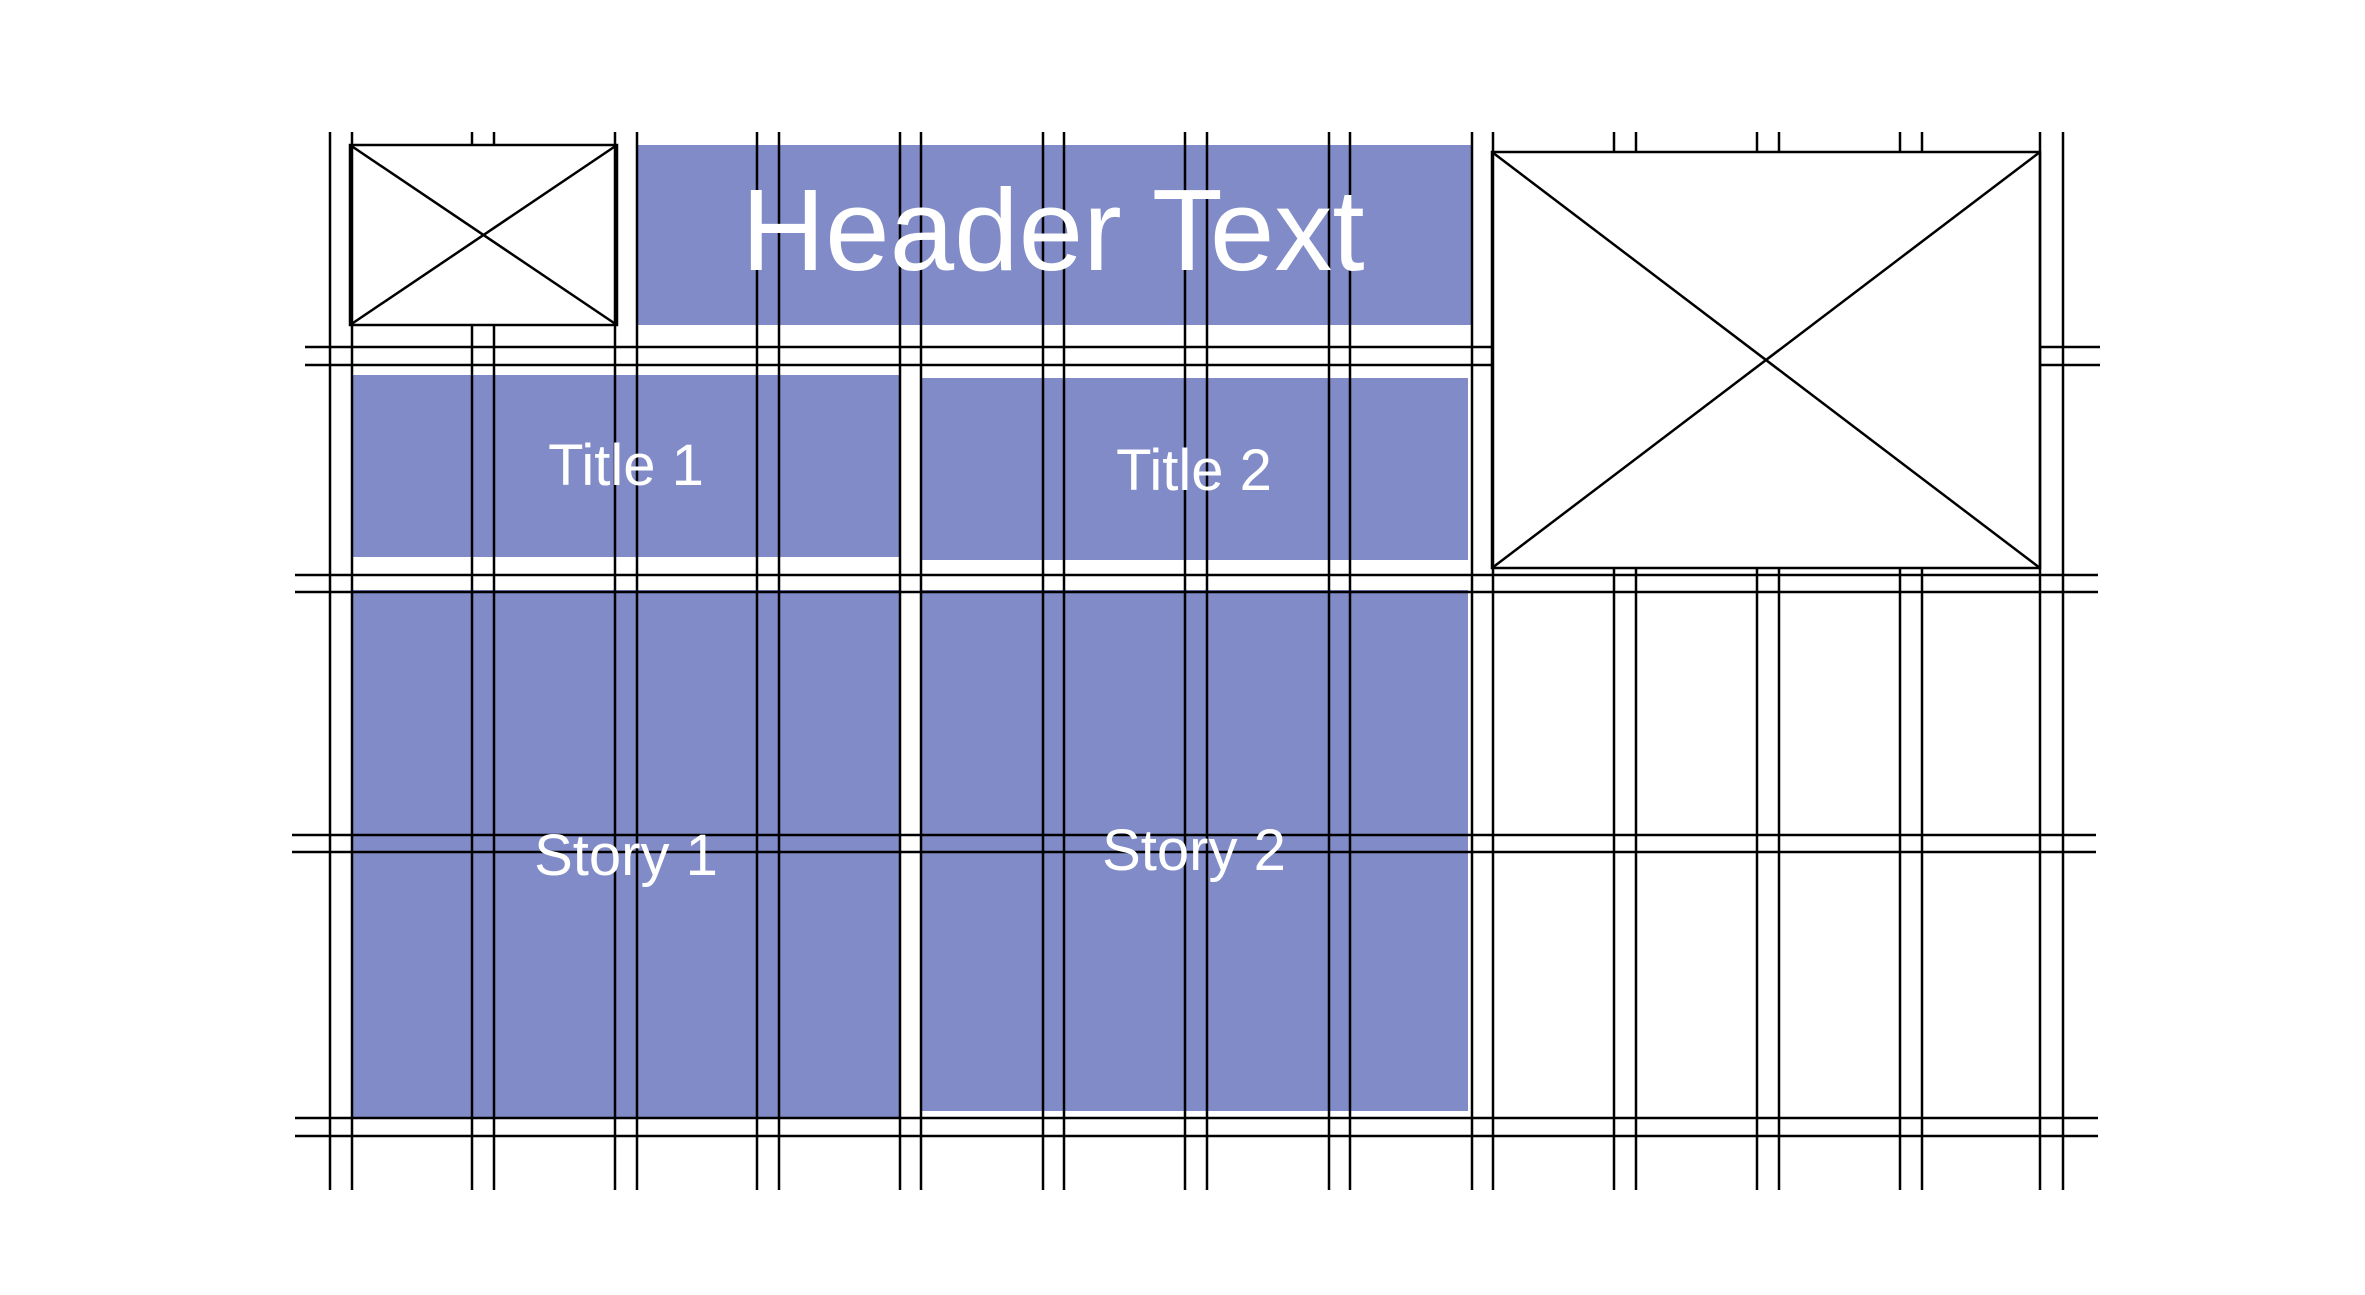  What do you see at coordinates (1052, 230) in the screenshot?
I see `header-text: Header Text` at bounding box center [1052, 230].